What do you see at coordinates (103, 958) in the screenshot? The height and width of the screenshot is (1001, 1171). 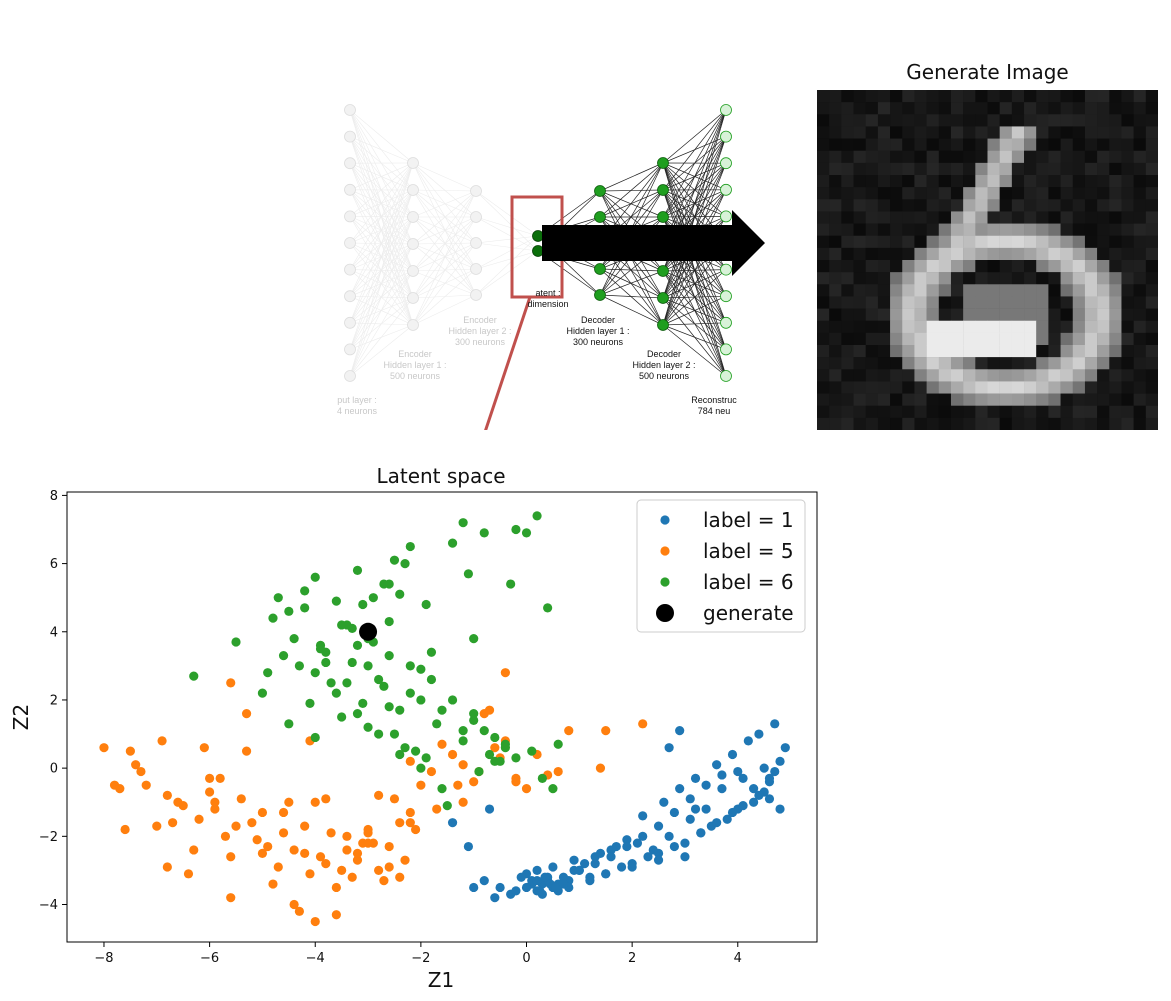 I see `x-tick-label: −8` at bounding box center [103, 958].